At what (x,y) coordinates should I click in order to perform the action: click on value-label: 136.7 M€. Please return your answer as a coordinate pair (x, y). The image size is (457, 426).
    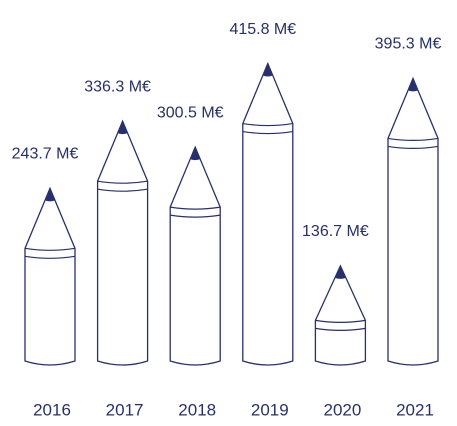
    Looking at the image, I should click on (335, 231).